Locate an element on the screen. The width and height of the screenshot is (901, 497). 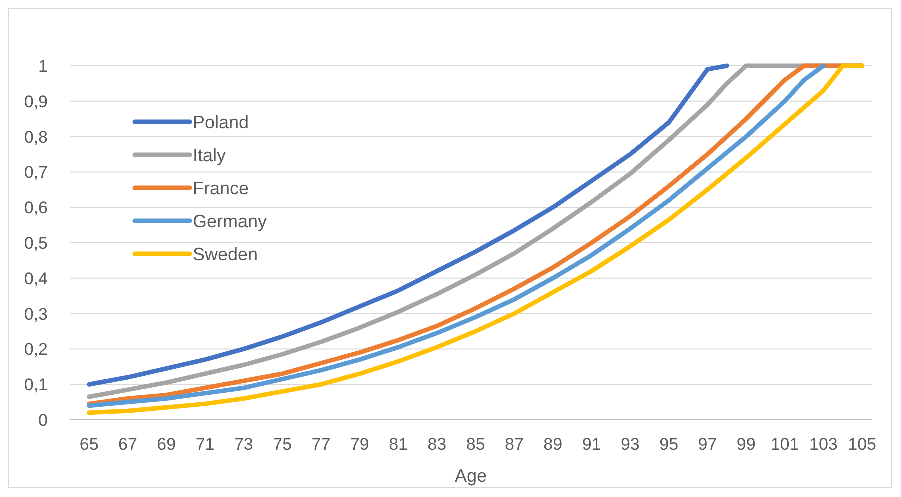
x-tick-label: 103 is located at coordinates (824, 444).